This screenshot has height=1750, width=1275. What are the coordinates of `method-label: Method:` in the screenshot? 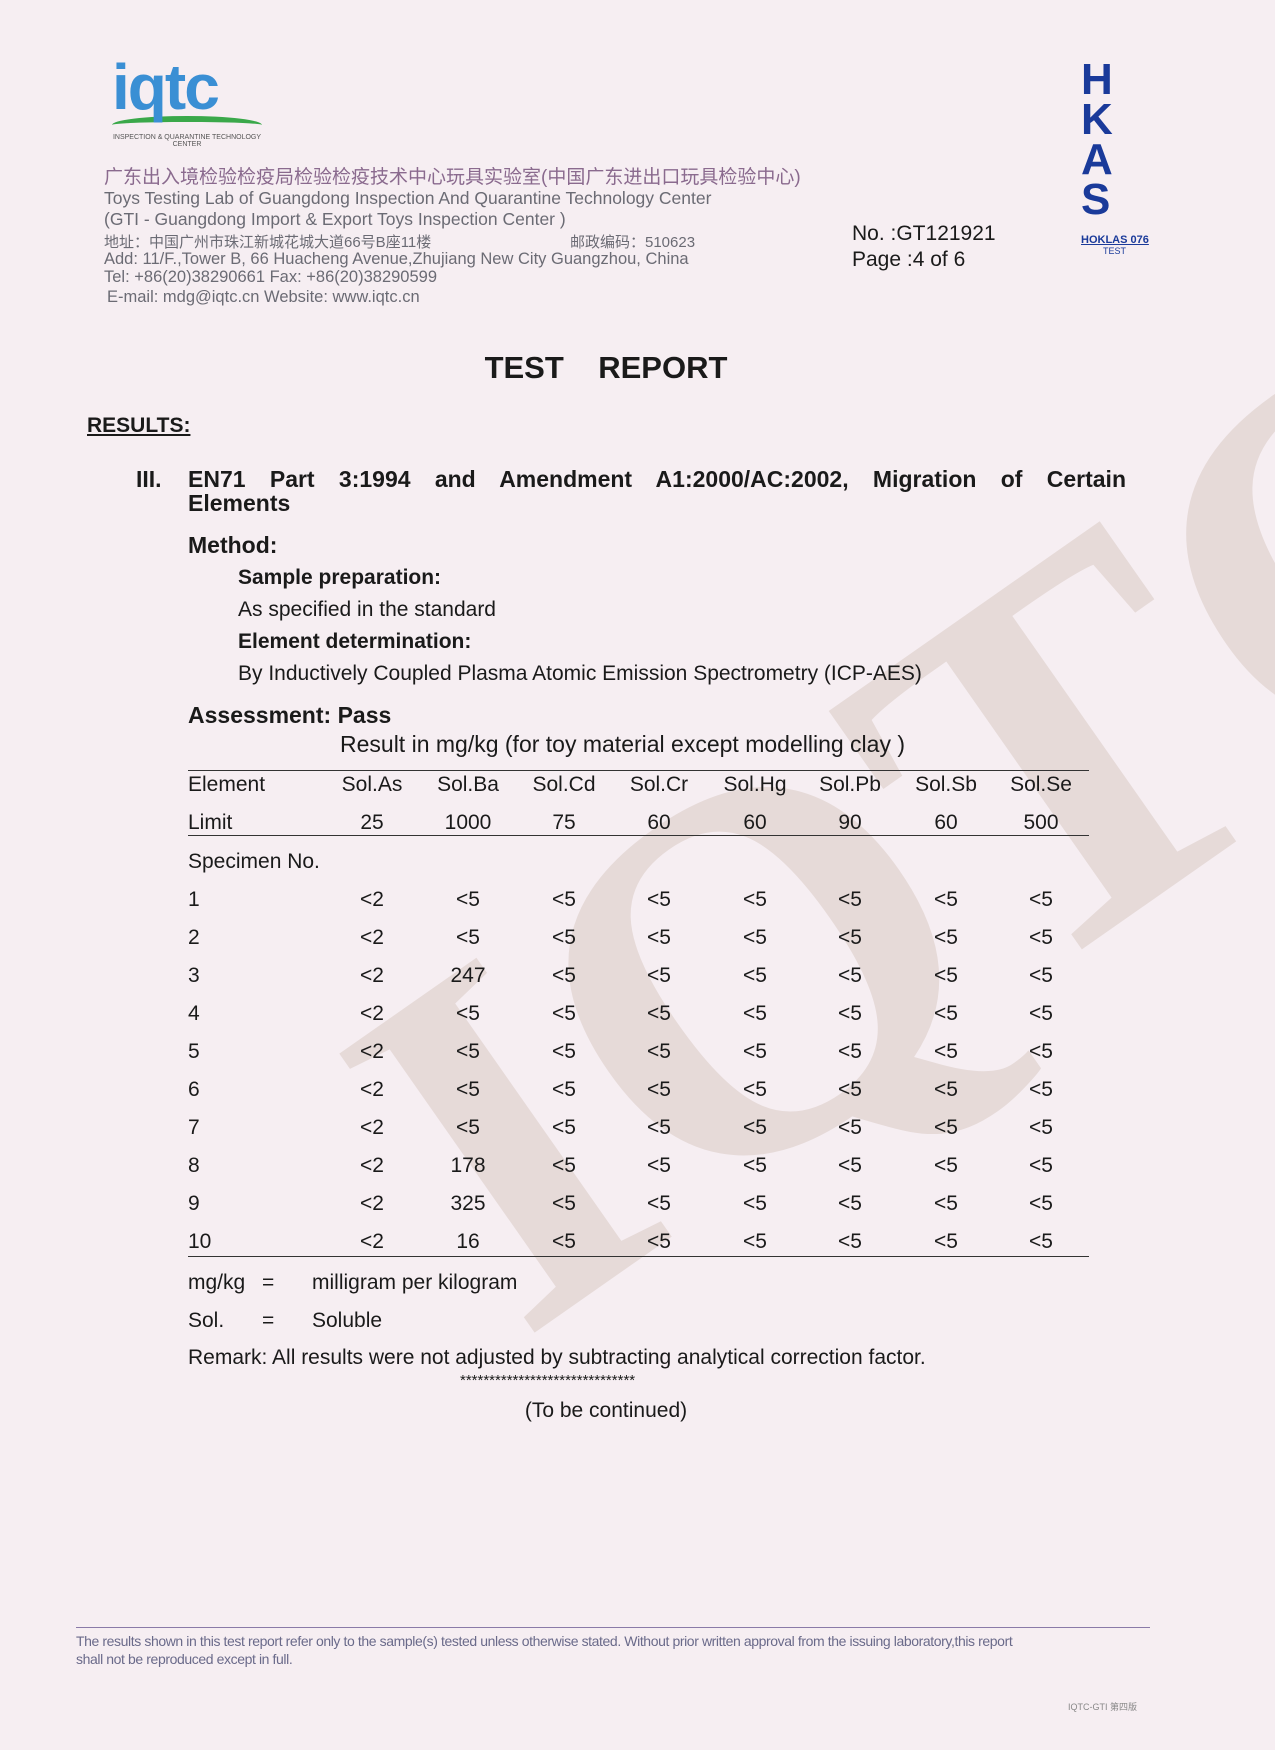 It's located at (233, 545).